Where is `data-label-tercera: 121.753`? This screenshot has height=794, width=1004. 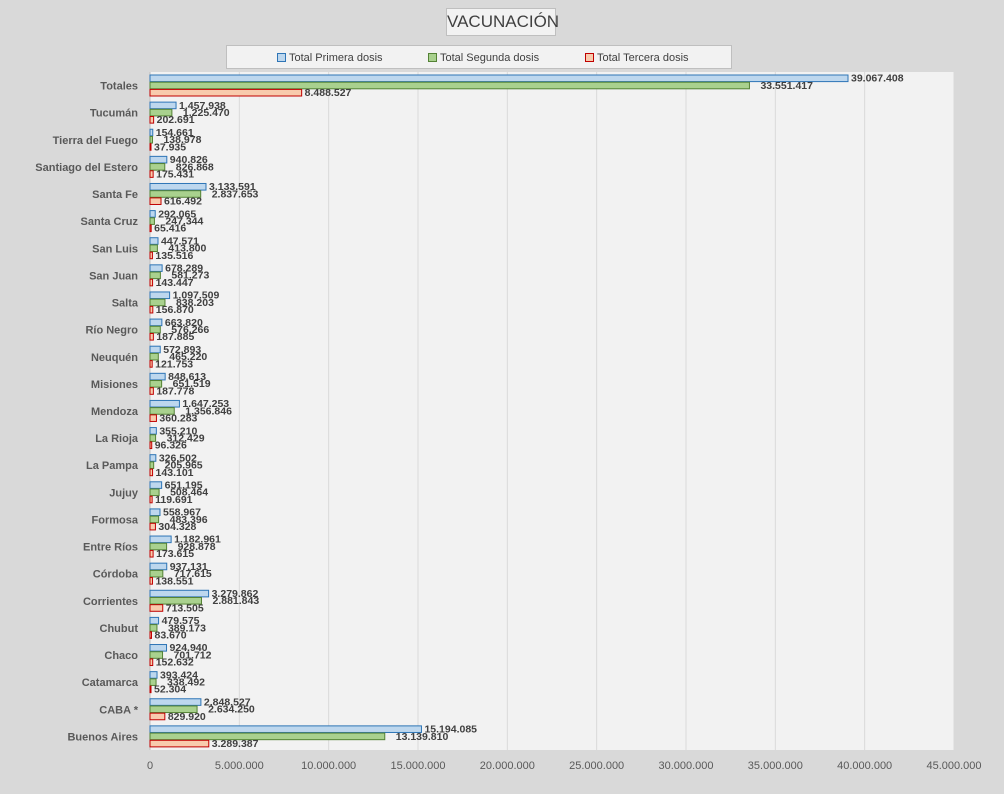 data-label-tercera: 121.753 is located at coordinates (174, 364).